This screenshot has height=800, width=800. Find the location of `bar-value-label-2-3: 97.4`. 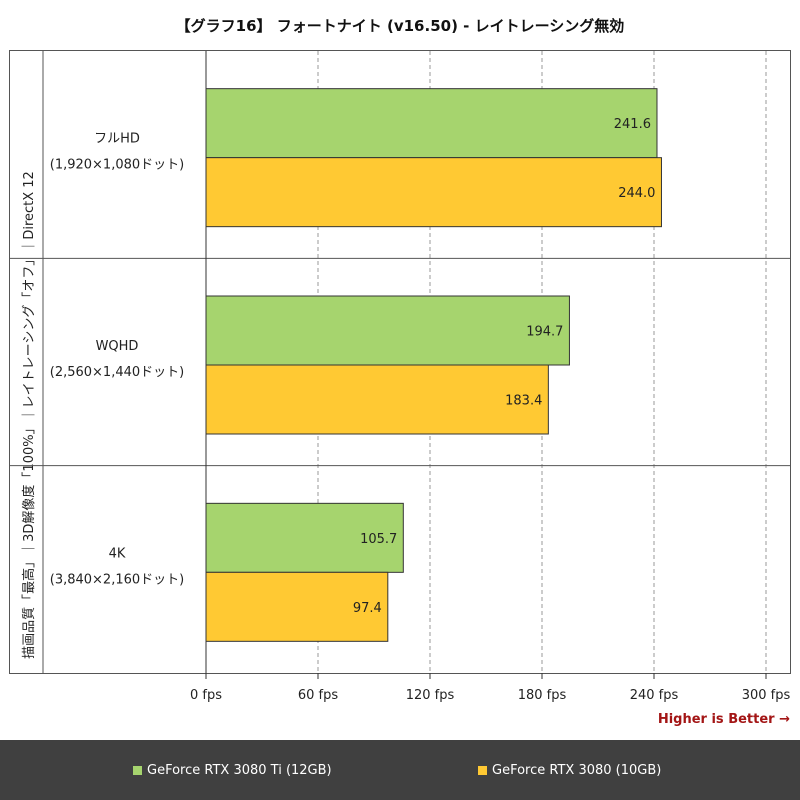

bar-value-label-2-3: 97.4 is located at coordinates (367, 608).